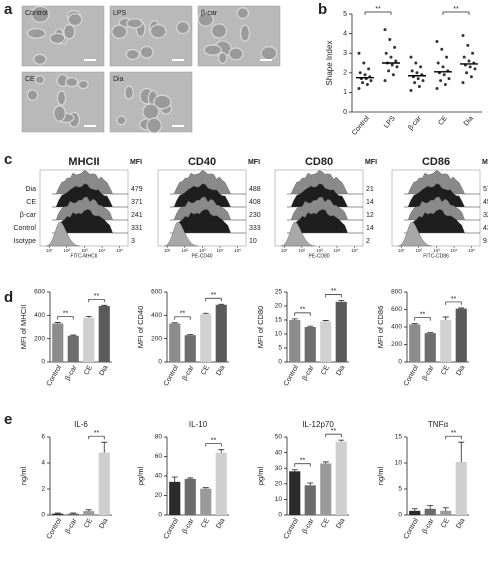  I want to click on x-axis-label: PE-CD40, so click(201, 256).